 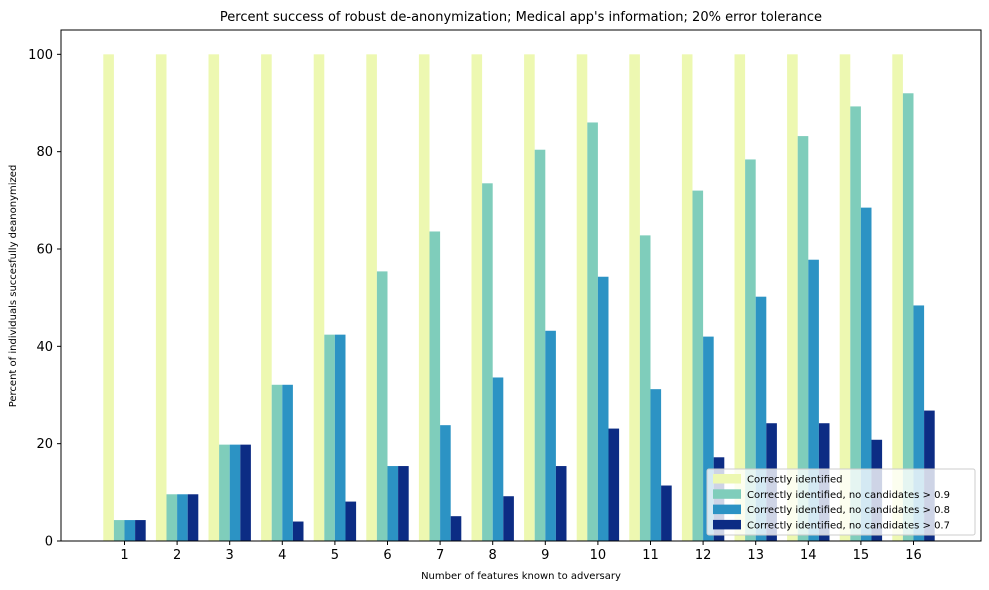 I want to click on y-tick-label-100: 100, so click(x=40, y=55).